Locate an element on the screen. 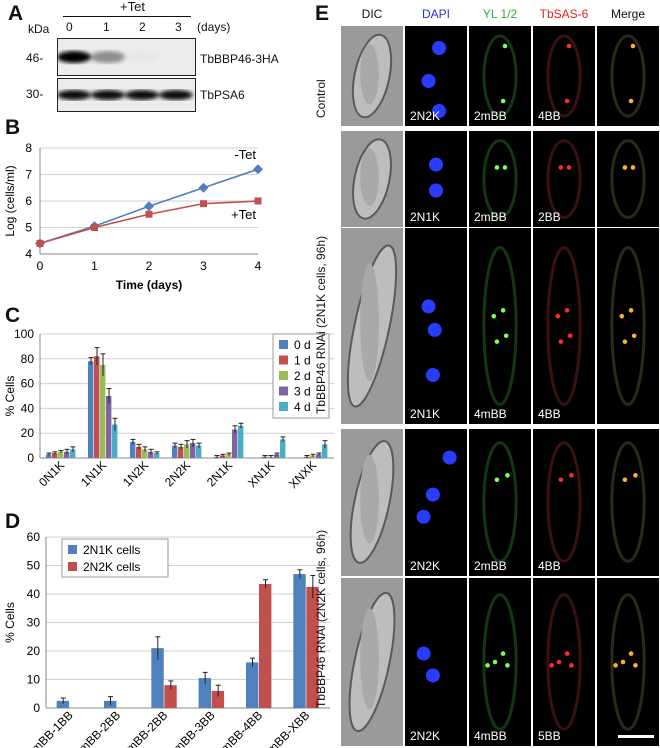 This screenshot has height=748, width=660. micrograph-label-sas-2: 4BB is located at coordinates (549, 414).